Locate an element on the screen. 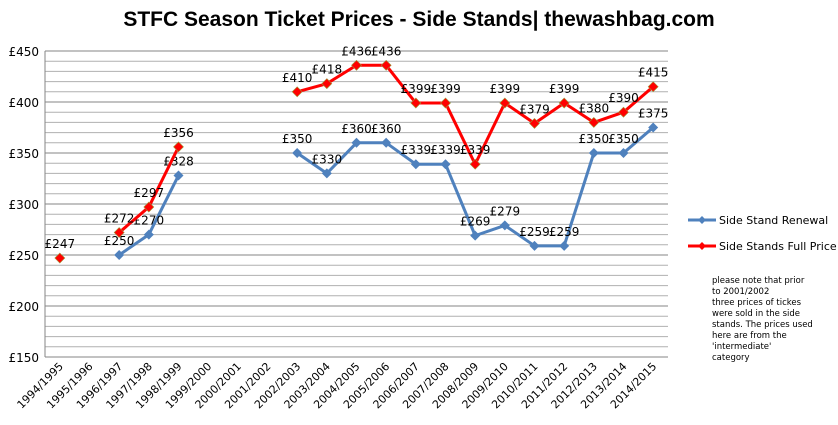  y-tick-label: £250 is located at coordinates (23, 256).